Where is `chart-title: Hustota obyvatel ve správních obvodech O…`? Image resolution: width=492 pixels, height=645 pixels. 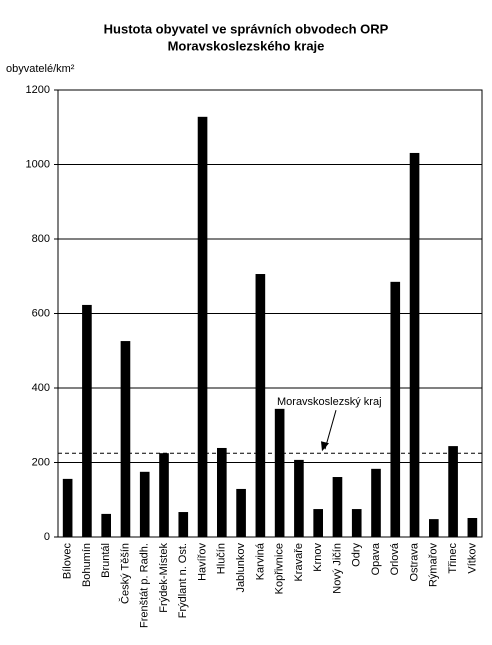
chart-title: Hustota obyvatel ve správních obvodech O… is located at coordinates (246, 28).